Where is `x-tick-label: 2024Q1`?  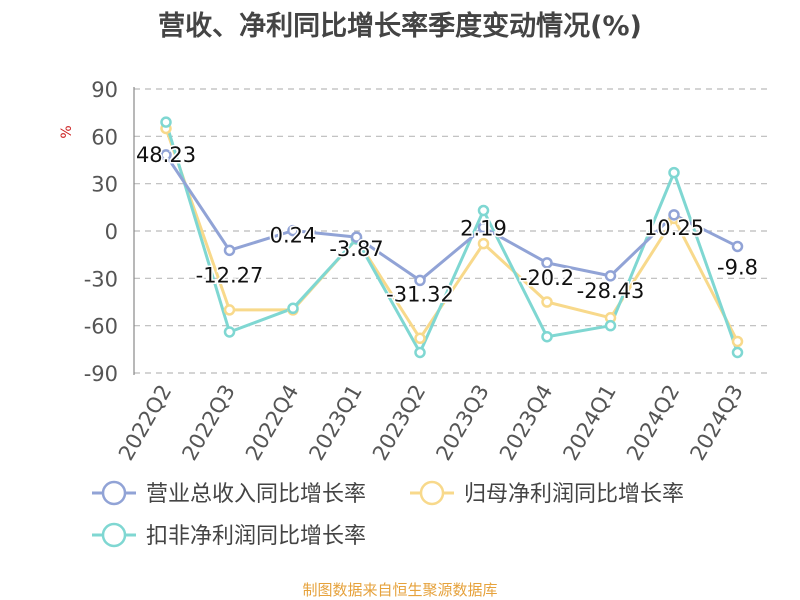
x-tick-label: 2024Q1 is located at coordinates (589, 423).